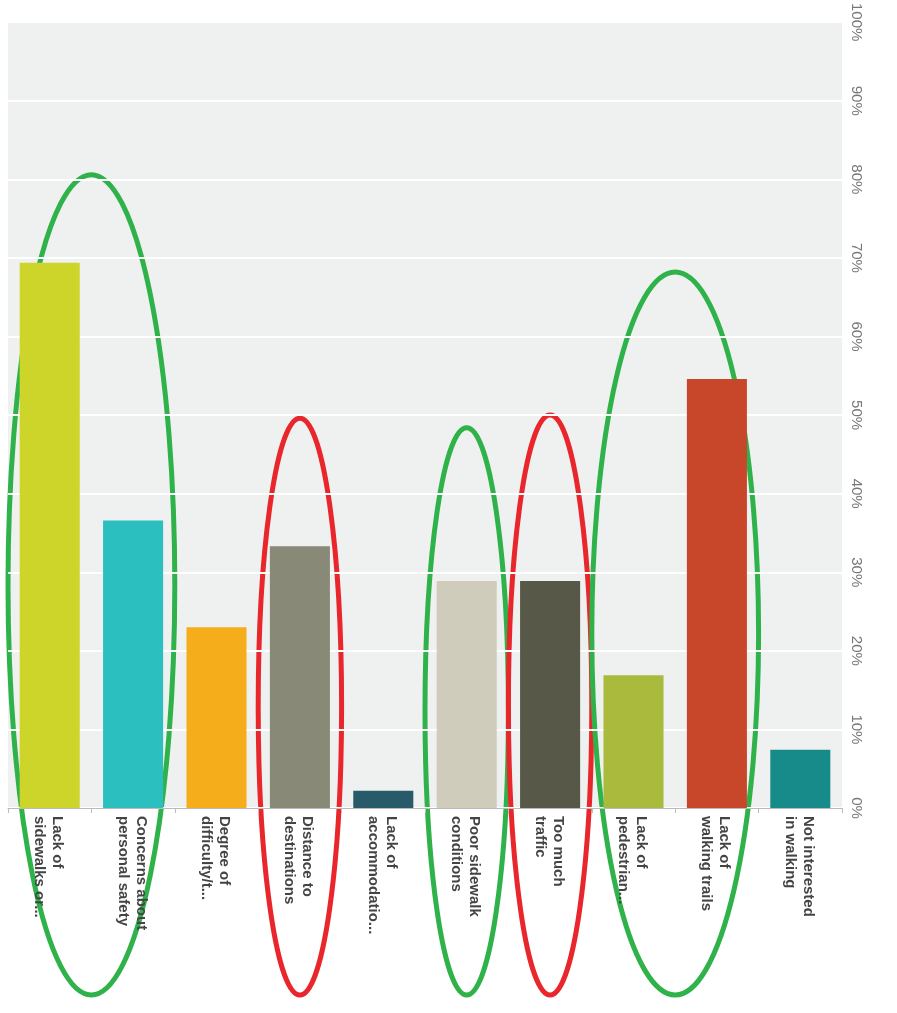 This screenshot has height=1013, width=897. What do you see at coordinates (857, 808) in the screenshot?
I see `y-tick-label: 0%` at bounding box center [857, 808].